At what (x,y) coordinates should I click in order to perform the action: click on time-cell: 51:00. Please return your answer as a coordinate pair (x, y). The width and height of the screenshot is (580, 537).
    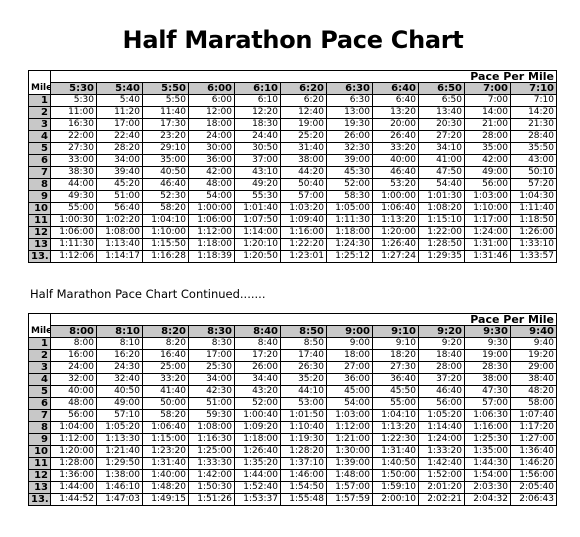
    Looking at the image, I should click on (119, 196).